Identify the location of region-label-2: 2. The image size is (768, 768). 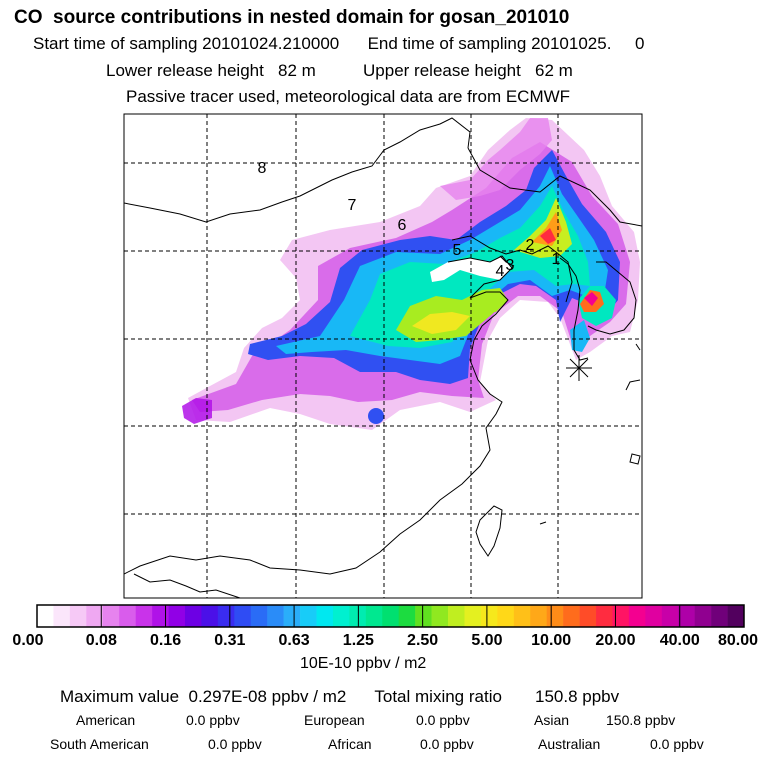
(530, 245).